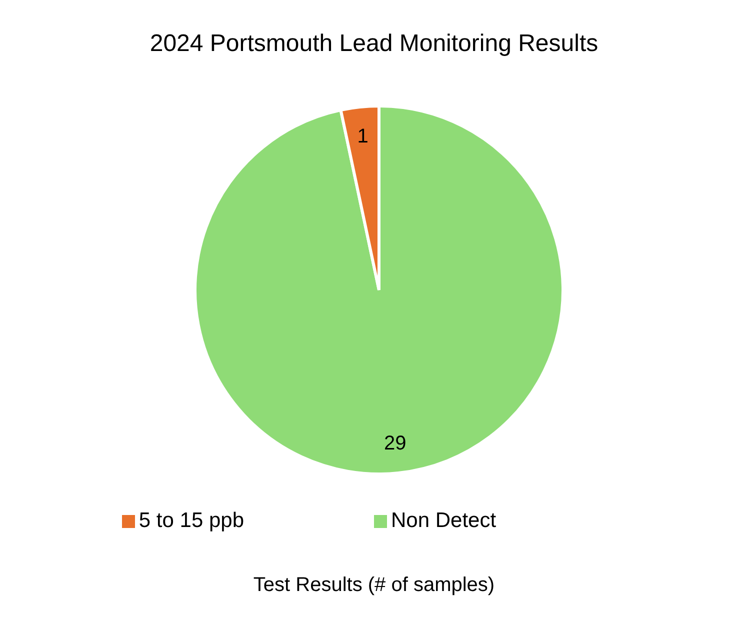  Describe the element at coordinates (374, 44) in the screenshot. I see `chart-title: 2024 Portsmouth Lead Monitoring Results` at that location.